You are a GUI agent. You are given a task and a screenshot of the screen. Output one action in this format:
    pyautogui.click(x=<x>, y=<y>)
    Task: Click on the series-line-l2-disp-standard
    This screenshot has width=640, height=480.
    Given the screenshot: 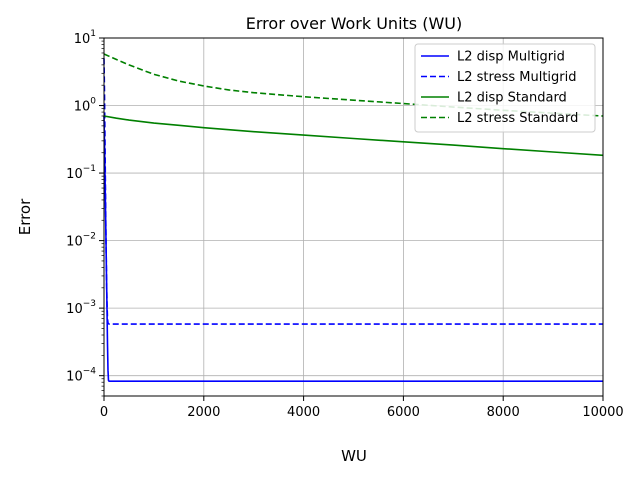 What is the action you would take?
    pyautogui.click(x=353, y=136)
    